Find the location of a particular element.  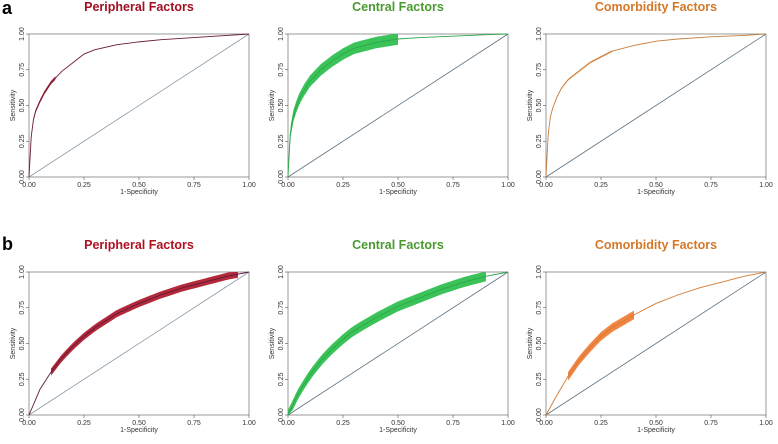

panel-label-a: a is located at coordinates (7, 9).